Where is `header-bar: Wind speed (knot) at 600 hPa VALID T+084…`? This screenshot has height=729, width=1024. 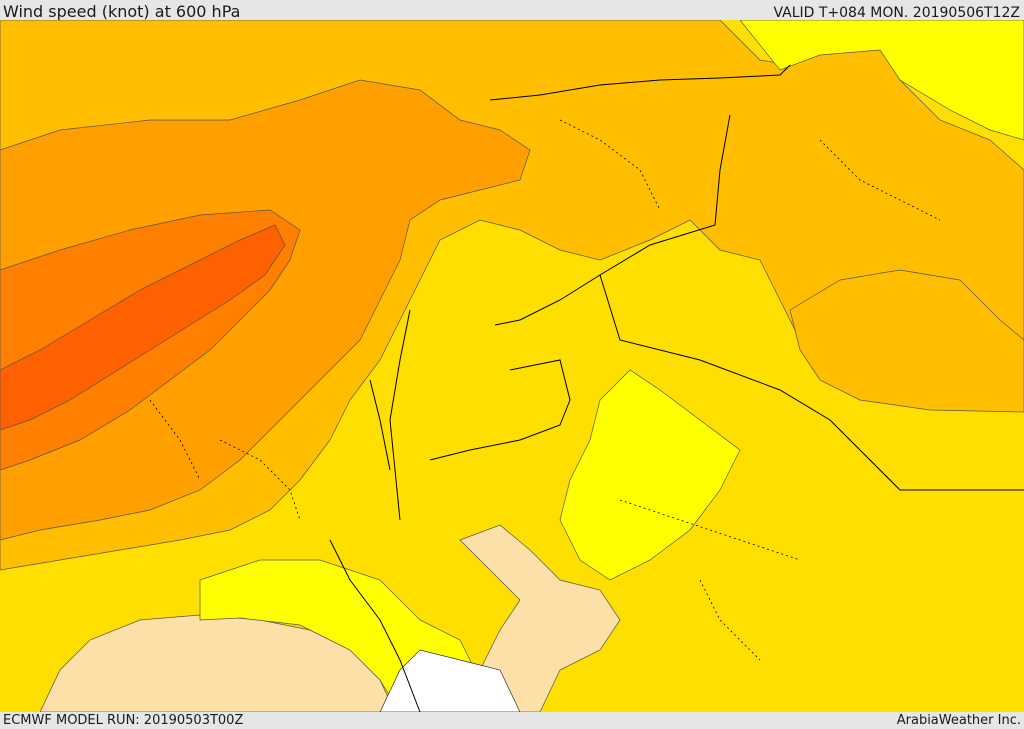 header-bar: Wind speed (knot) at 600 hPa VALID T+084… is located at coordinates (512, 10).